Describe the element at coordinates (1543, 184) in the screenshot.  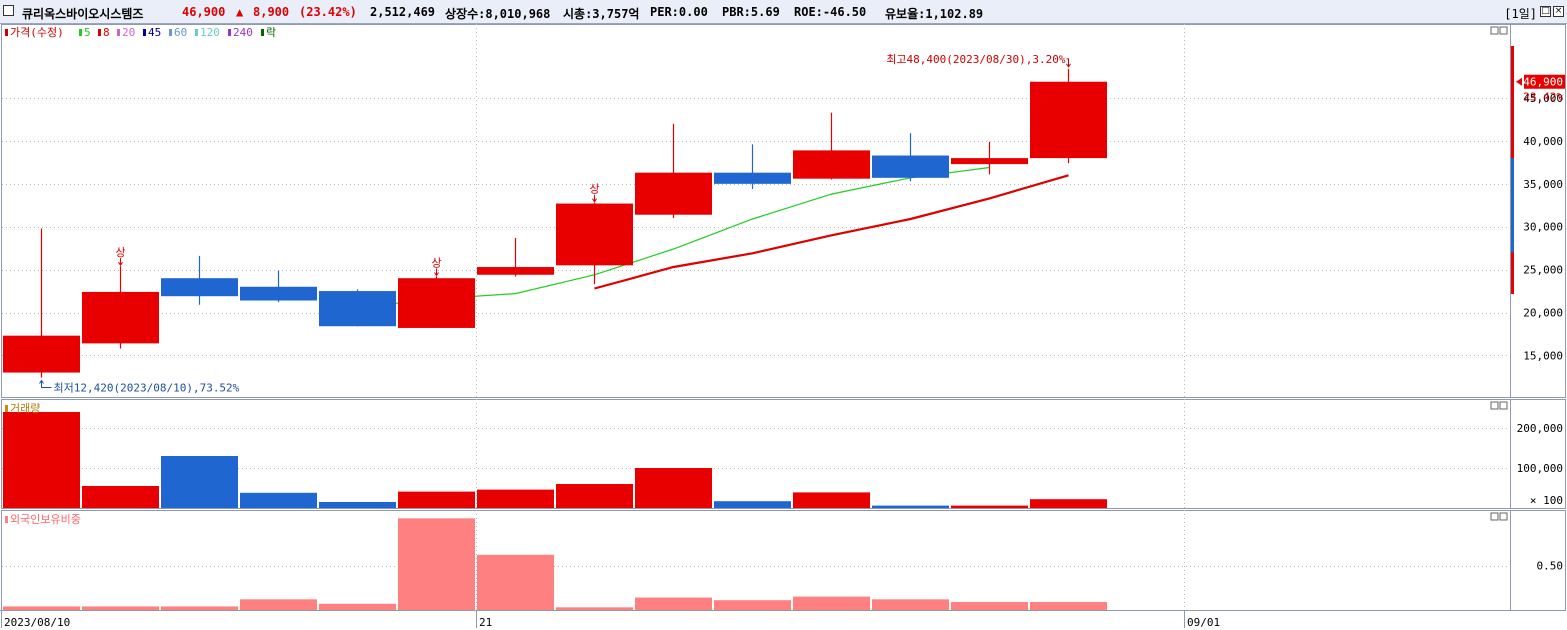
I see `price-tick-label: 35,000` at that location.